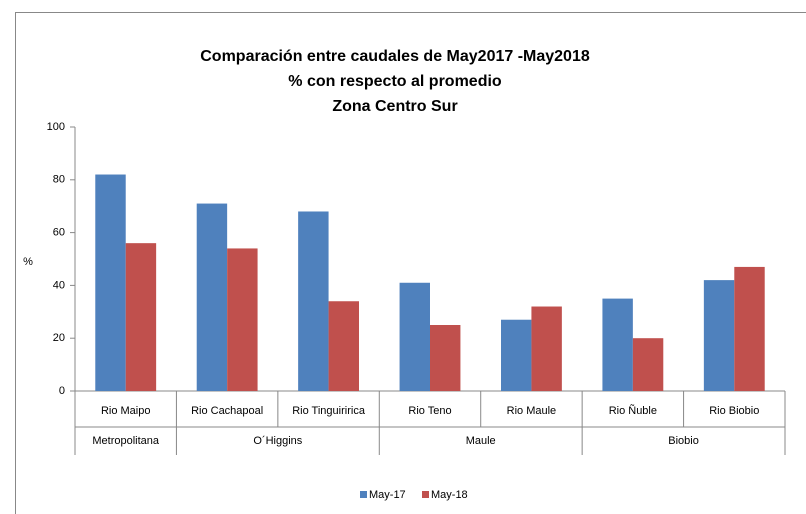 This screenshot has width=806, height=514. I want to click on y-tick-label: 60, so click(59, 233).